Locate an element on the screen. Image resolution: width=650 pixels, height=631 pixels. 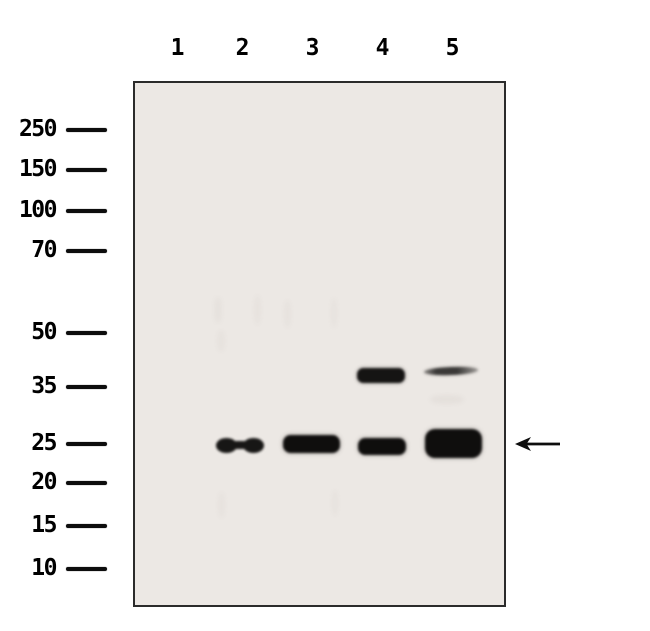
ladder-label-25kda: 25 is located at coordinates (44, 442).